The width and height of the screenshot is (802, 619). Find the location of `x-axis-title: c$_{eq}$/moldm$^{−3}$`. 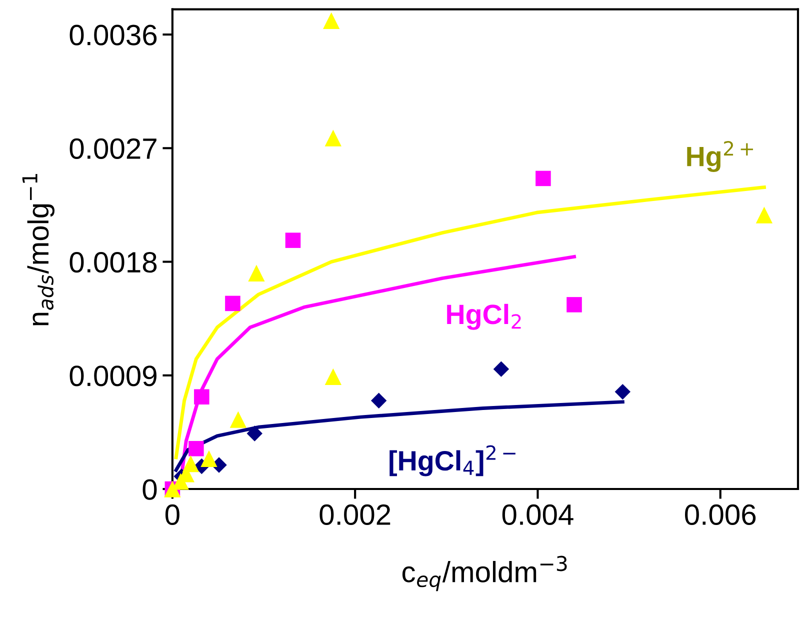

x-axis-title: c$_{eq}$/moldm$^{−3}$ is located at coordinates (484, 574).